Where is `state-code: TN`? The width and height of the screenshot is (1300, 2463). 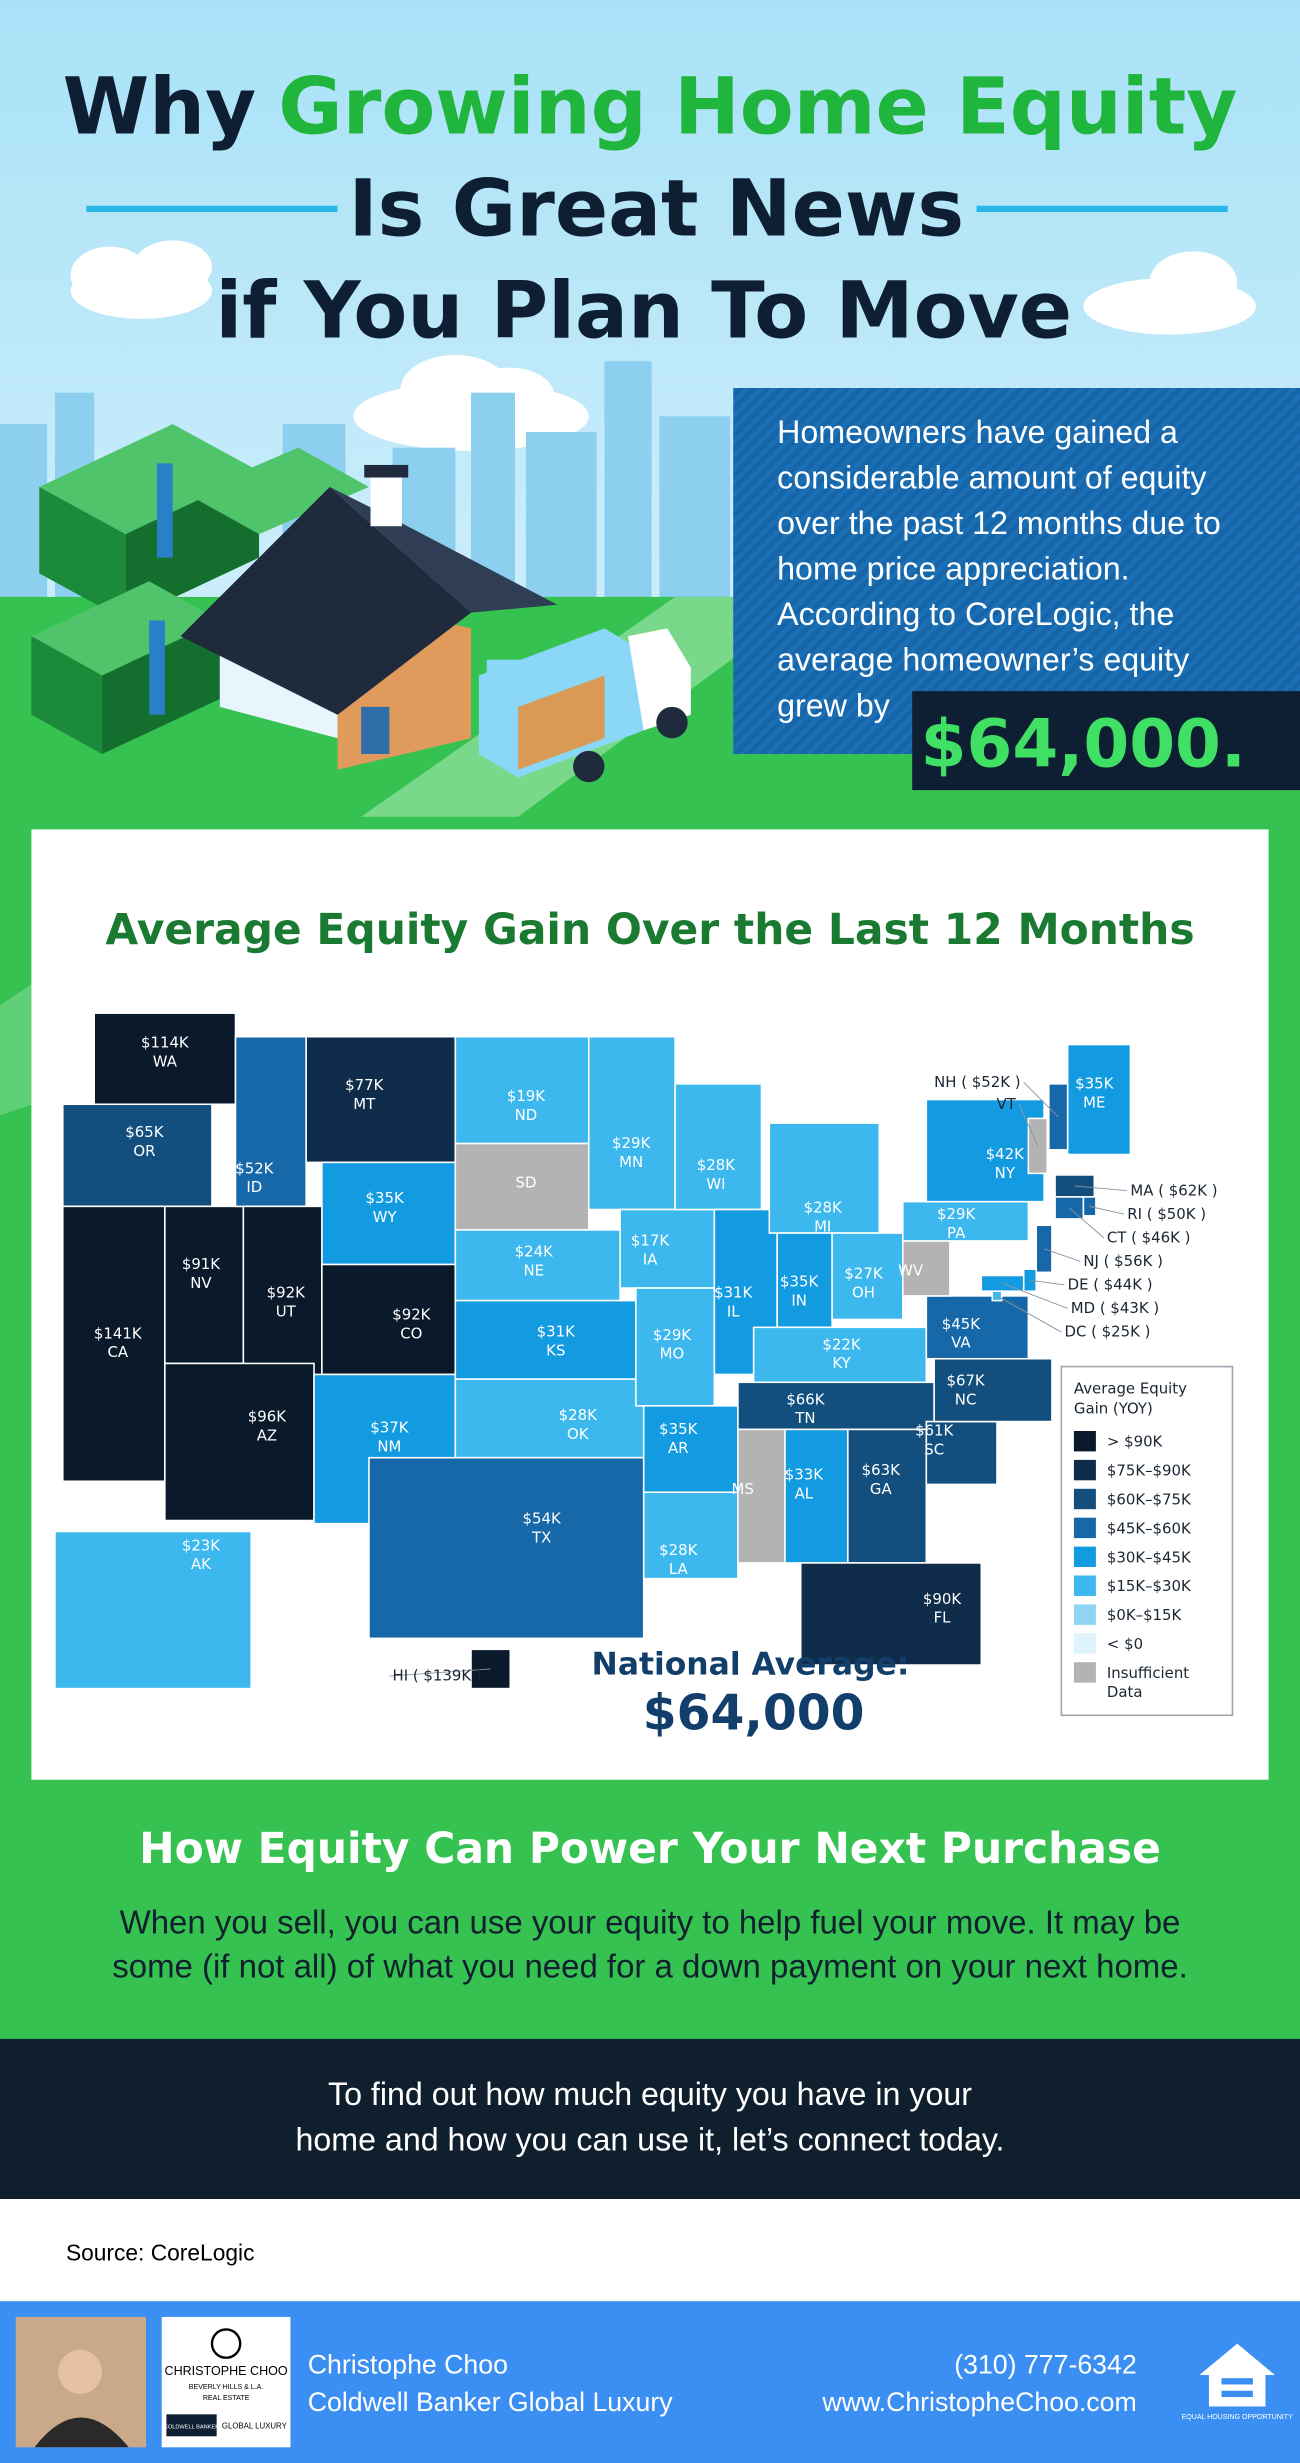 state-code: TN is located at coordinates (804, 1418).